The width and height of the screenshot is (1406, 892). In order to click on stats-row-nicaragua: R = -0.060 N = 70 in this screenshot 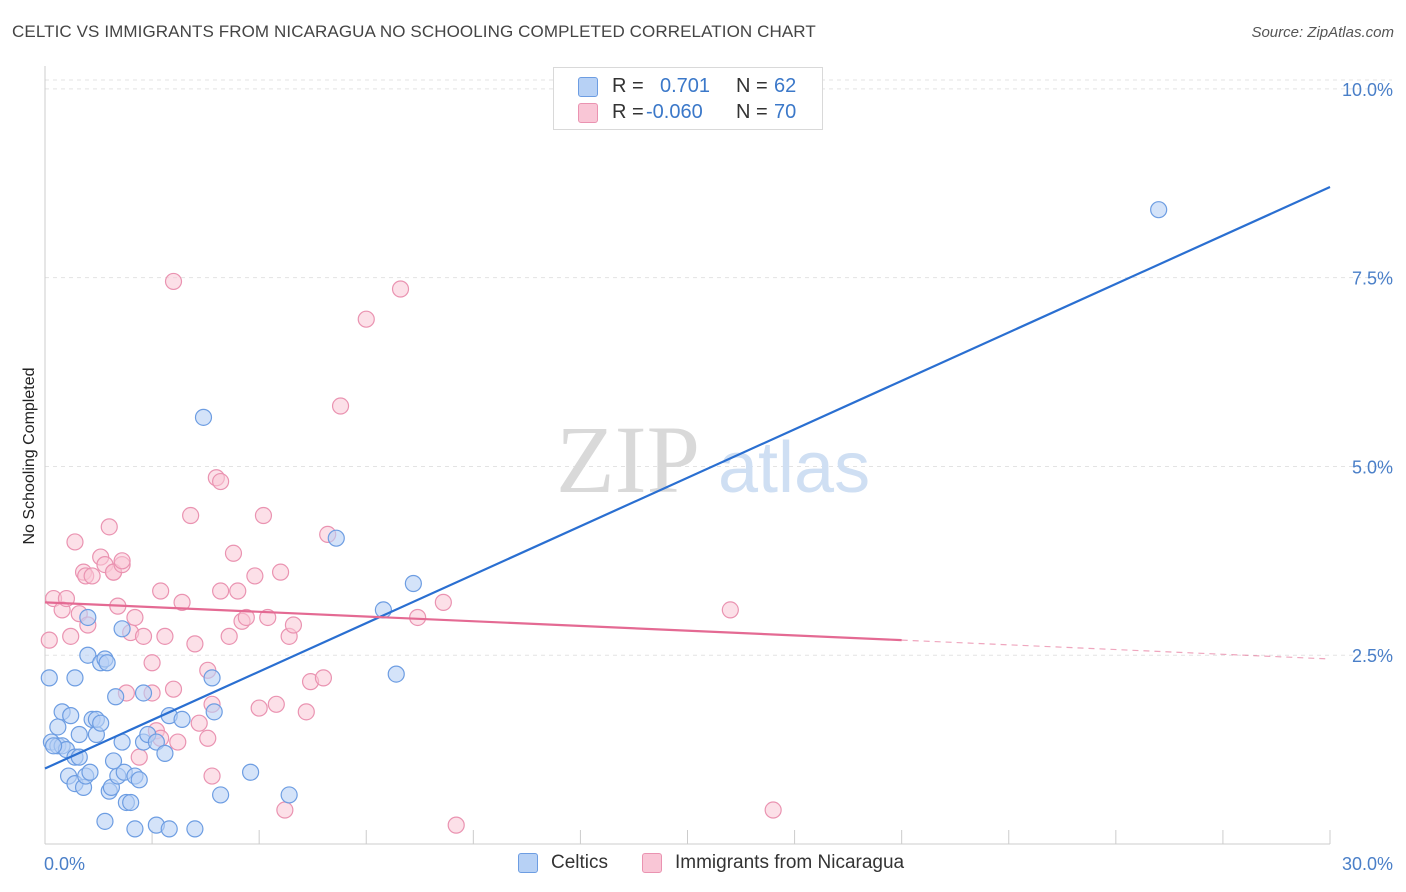, I will do `click(688, 113)`.